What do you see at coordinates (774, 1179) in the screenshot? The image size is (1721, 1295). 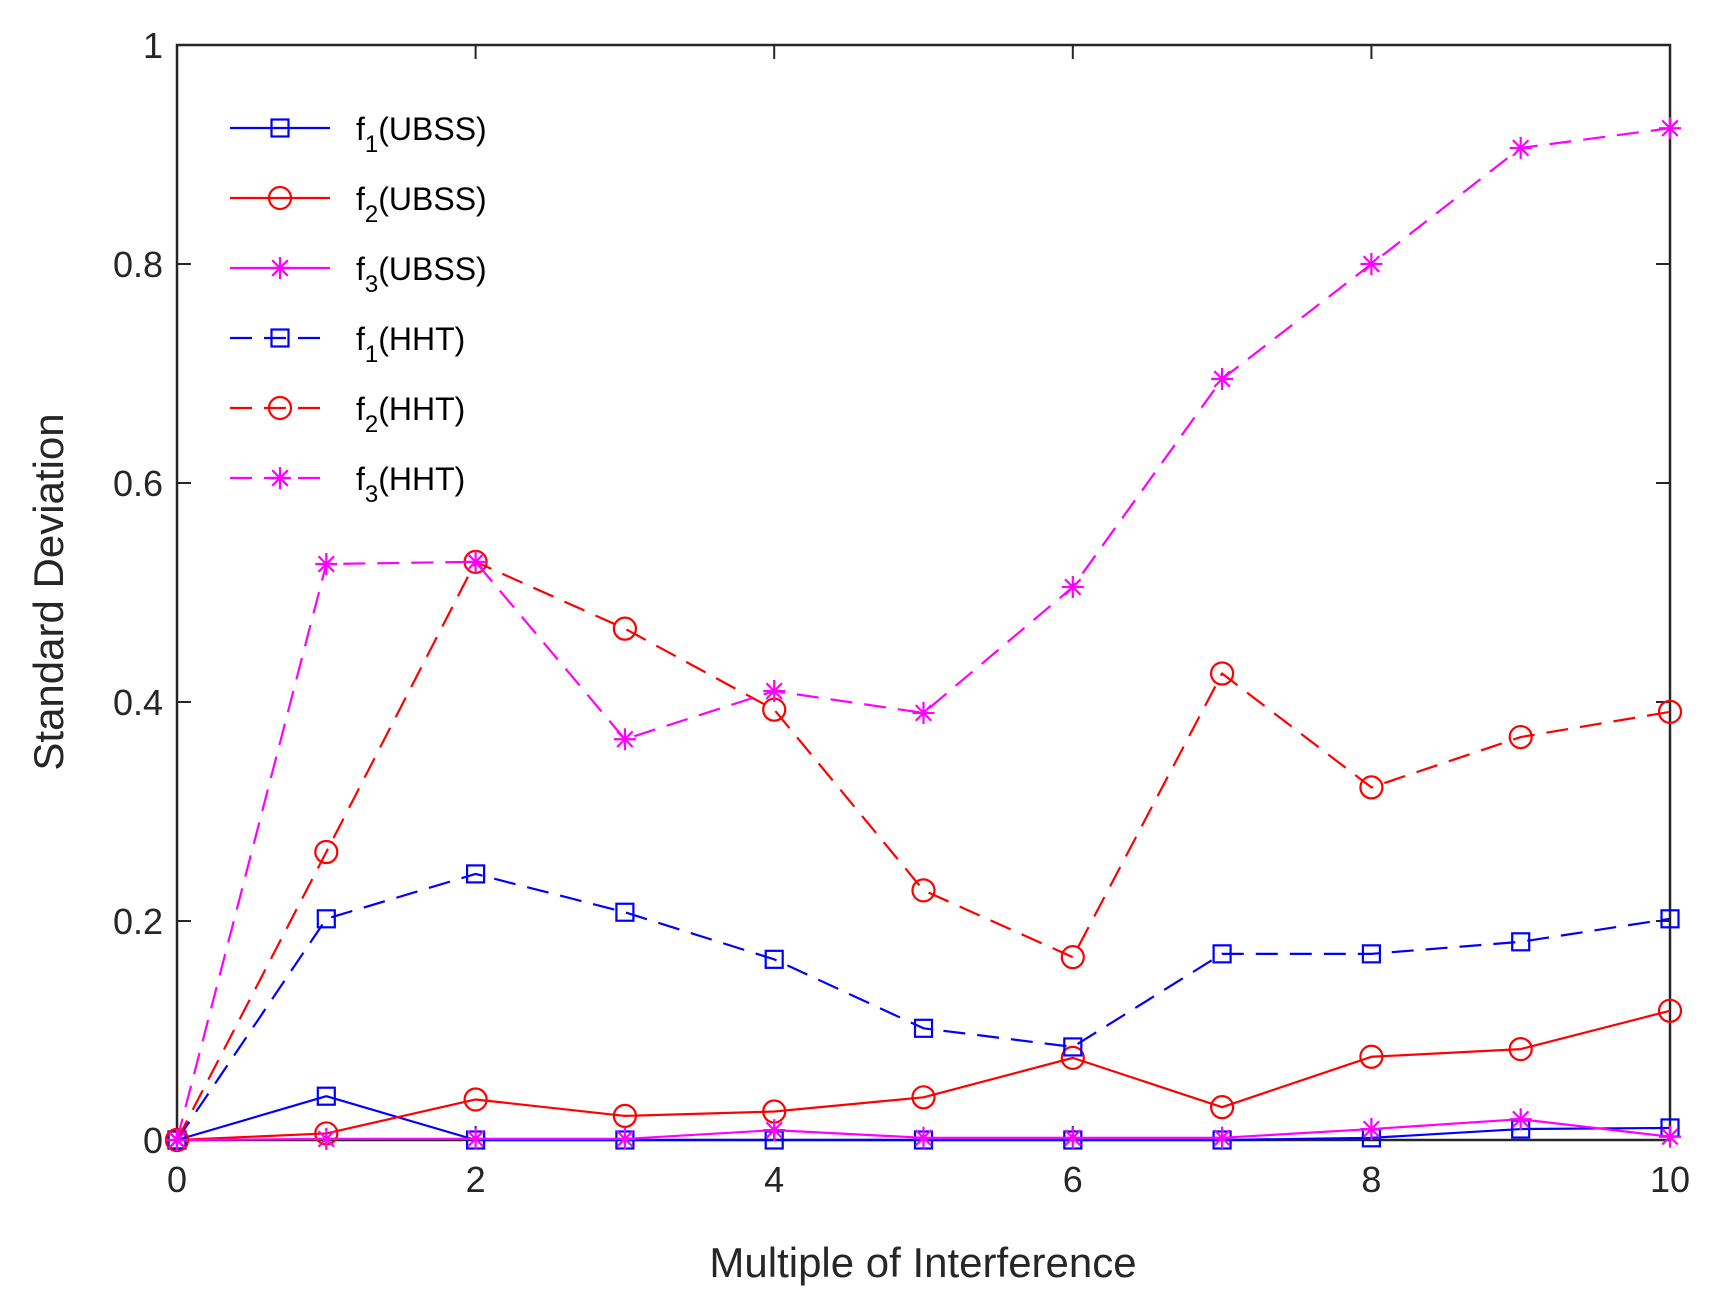 I see `x-tick-label: 4` at bounding box center [774, 1179].